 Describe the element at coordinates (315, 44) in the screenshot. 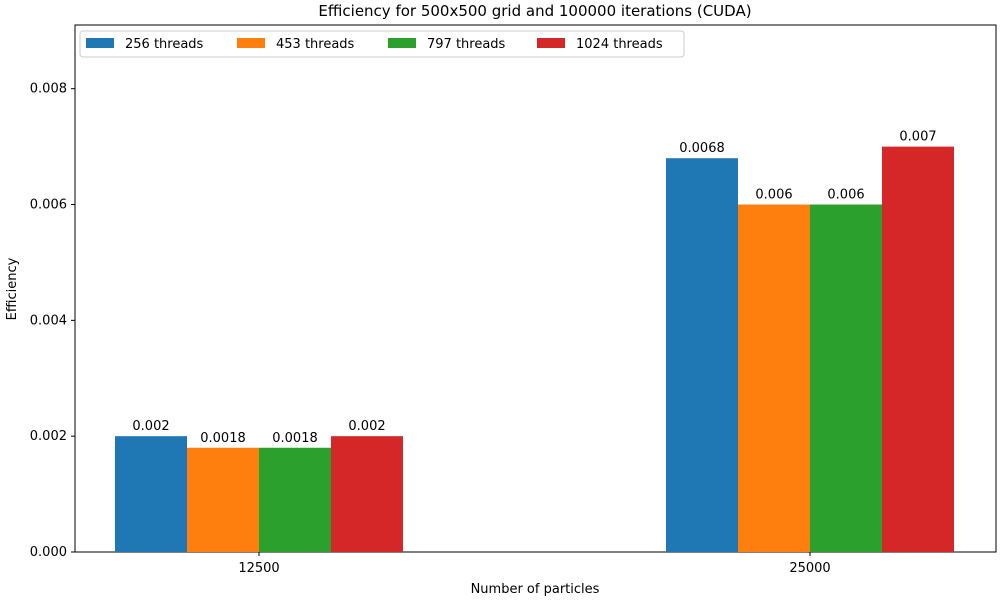

I see `legend-label: 453 threads` at that location.